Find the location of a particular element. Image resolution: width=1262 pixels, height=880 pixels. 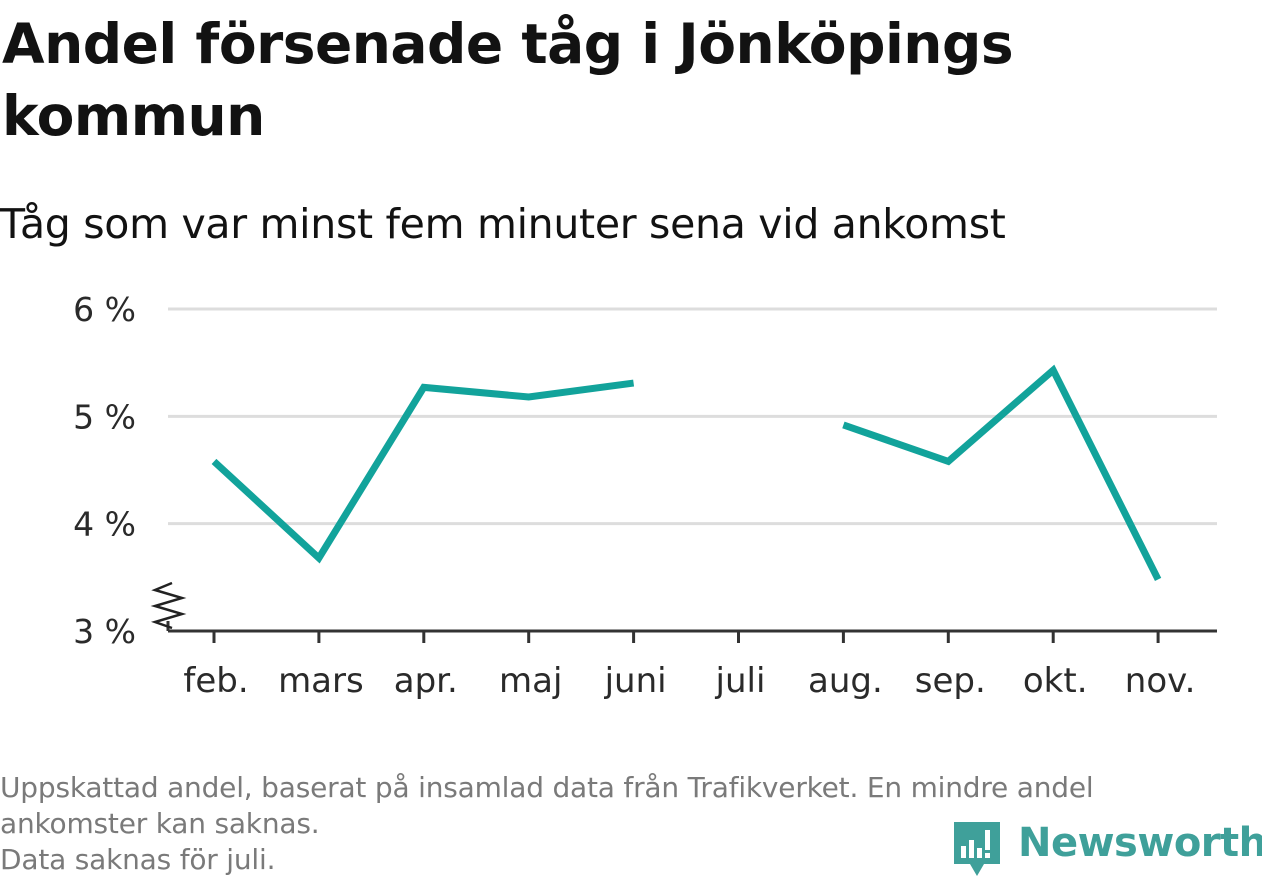

x-axis-ticks is located at coordinates (686, 637).